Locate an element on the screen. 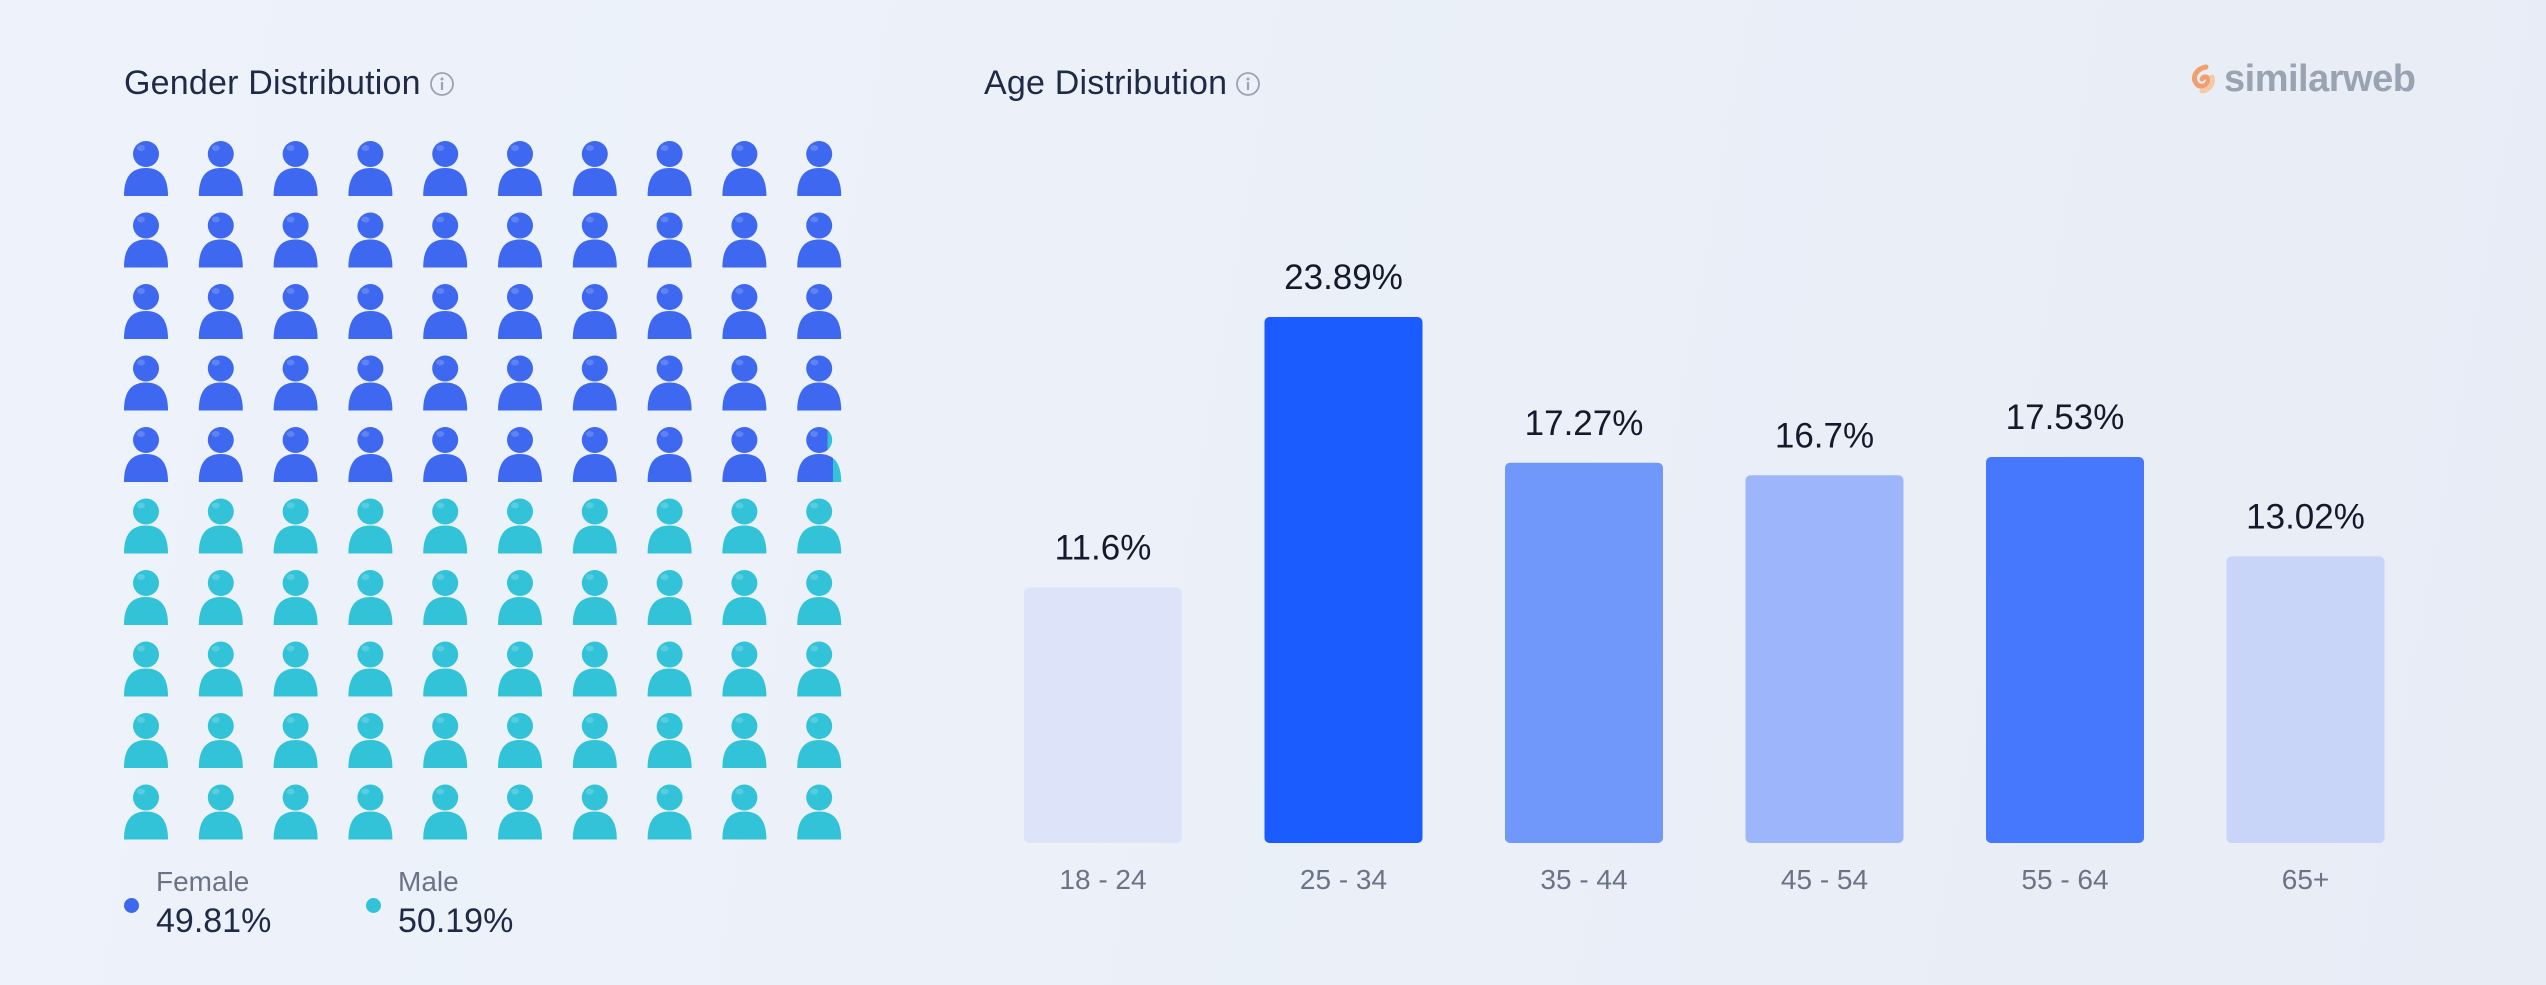 Image resolution: width=2546 pixels, height=985 pixels. gender-distribution-title: Gender Distribution is located at coordinates (289, 83).